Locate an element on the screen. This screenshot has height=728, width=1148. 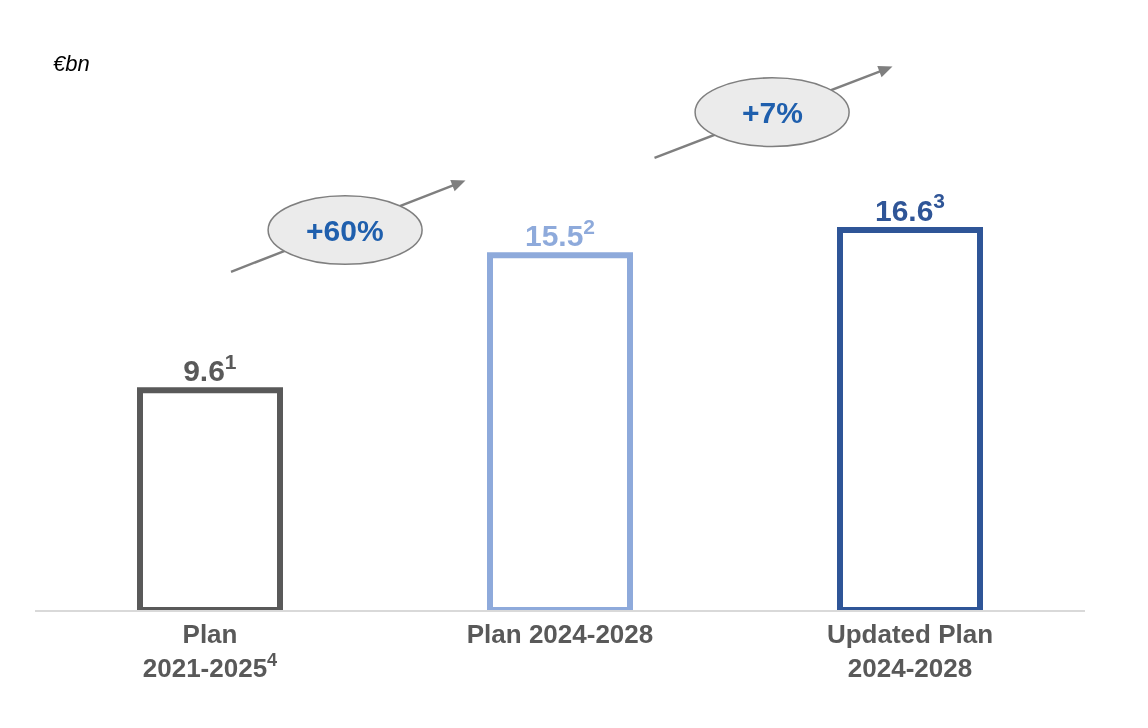
data-label: 15.5$^{2}$ is located at coordinates (560, 233).